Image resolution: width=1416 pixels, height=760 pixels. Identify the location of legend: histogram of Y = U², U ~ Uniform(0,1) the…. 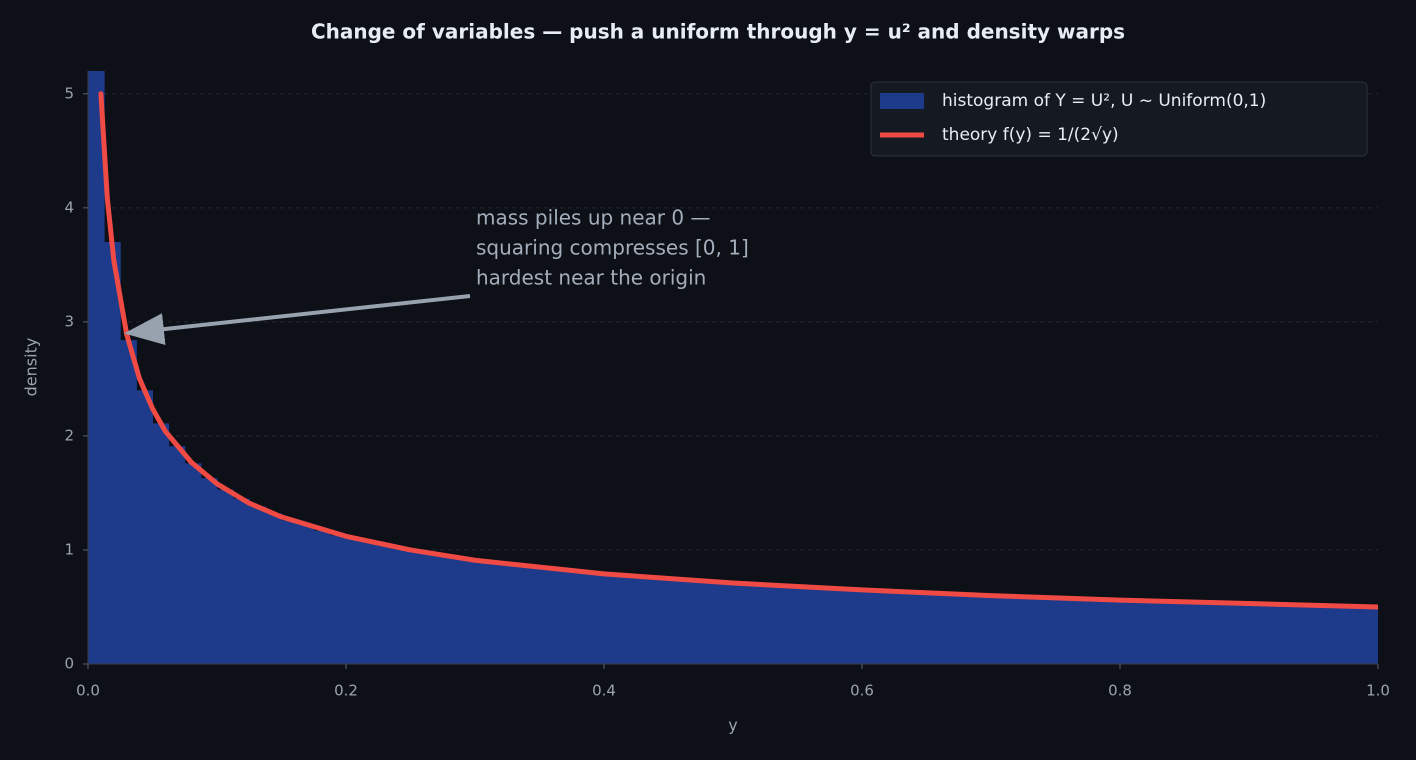
(1119, 119).